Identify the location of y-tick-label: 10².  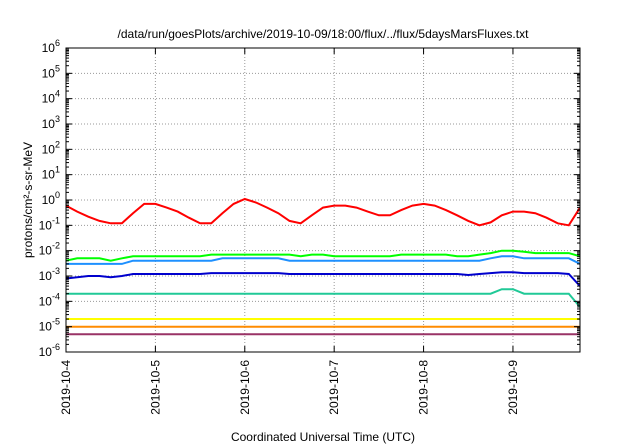
(51, 147).